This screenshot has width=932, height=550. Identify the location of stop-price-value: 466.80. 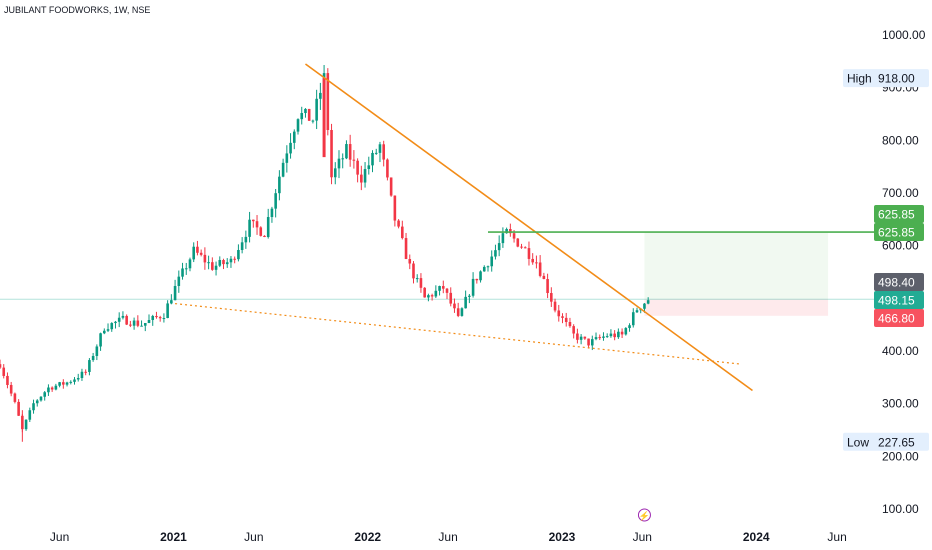
(896, 319).